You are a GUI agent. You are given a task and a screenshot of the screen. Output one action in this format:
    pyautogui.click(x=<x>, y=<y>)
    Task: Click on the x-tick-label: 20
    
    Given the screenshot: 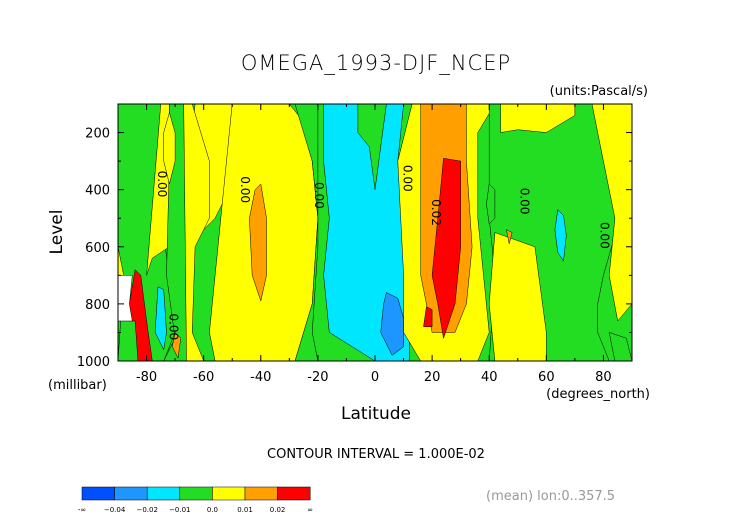 What is the action you would take?
    pyautogui.click(x=432, y=377)
    